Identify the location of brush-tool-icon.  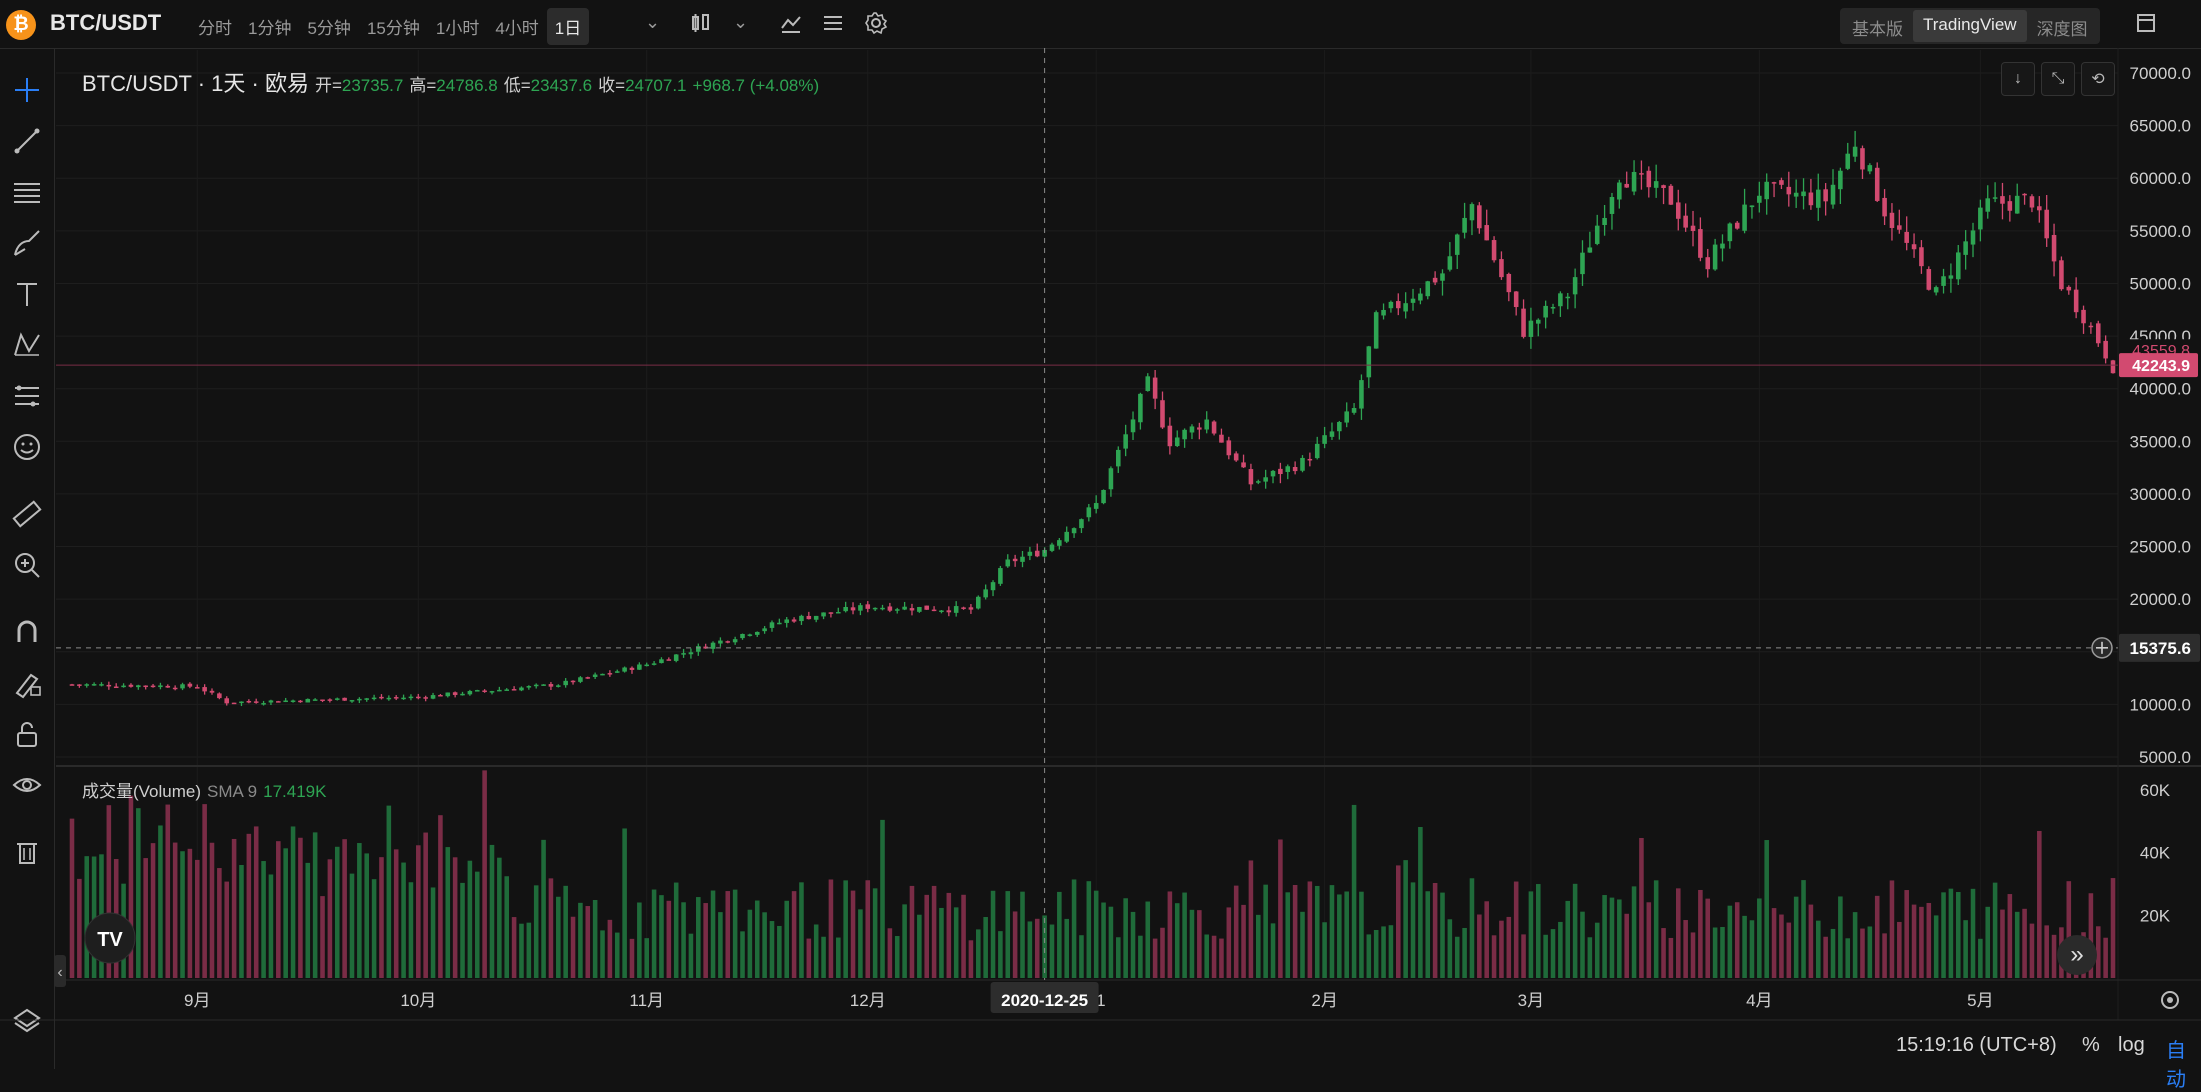
(27, 243).